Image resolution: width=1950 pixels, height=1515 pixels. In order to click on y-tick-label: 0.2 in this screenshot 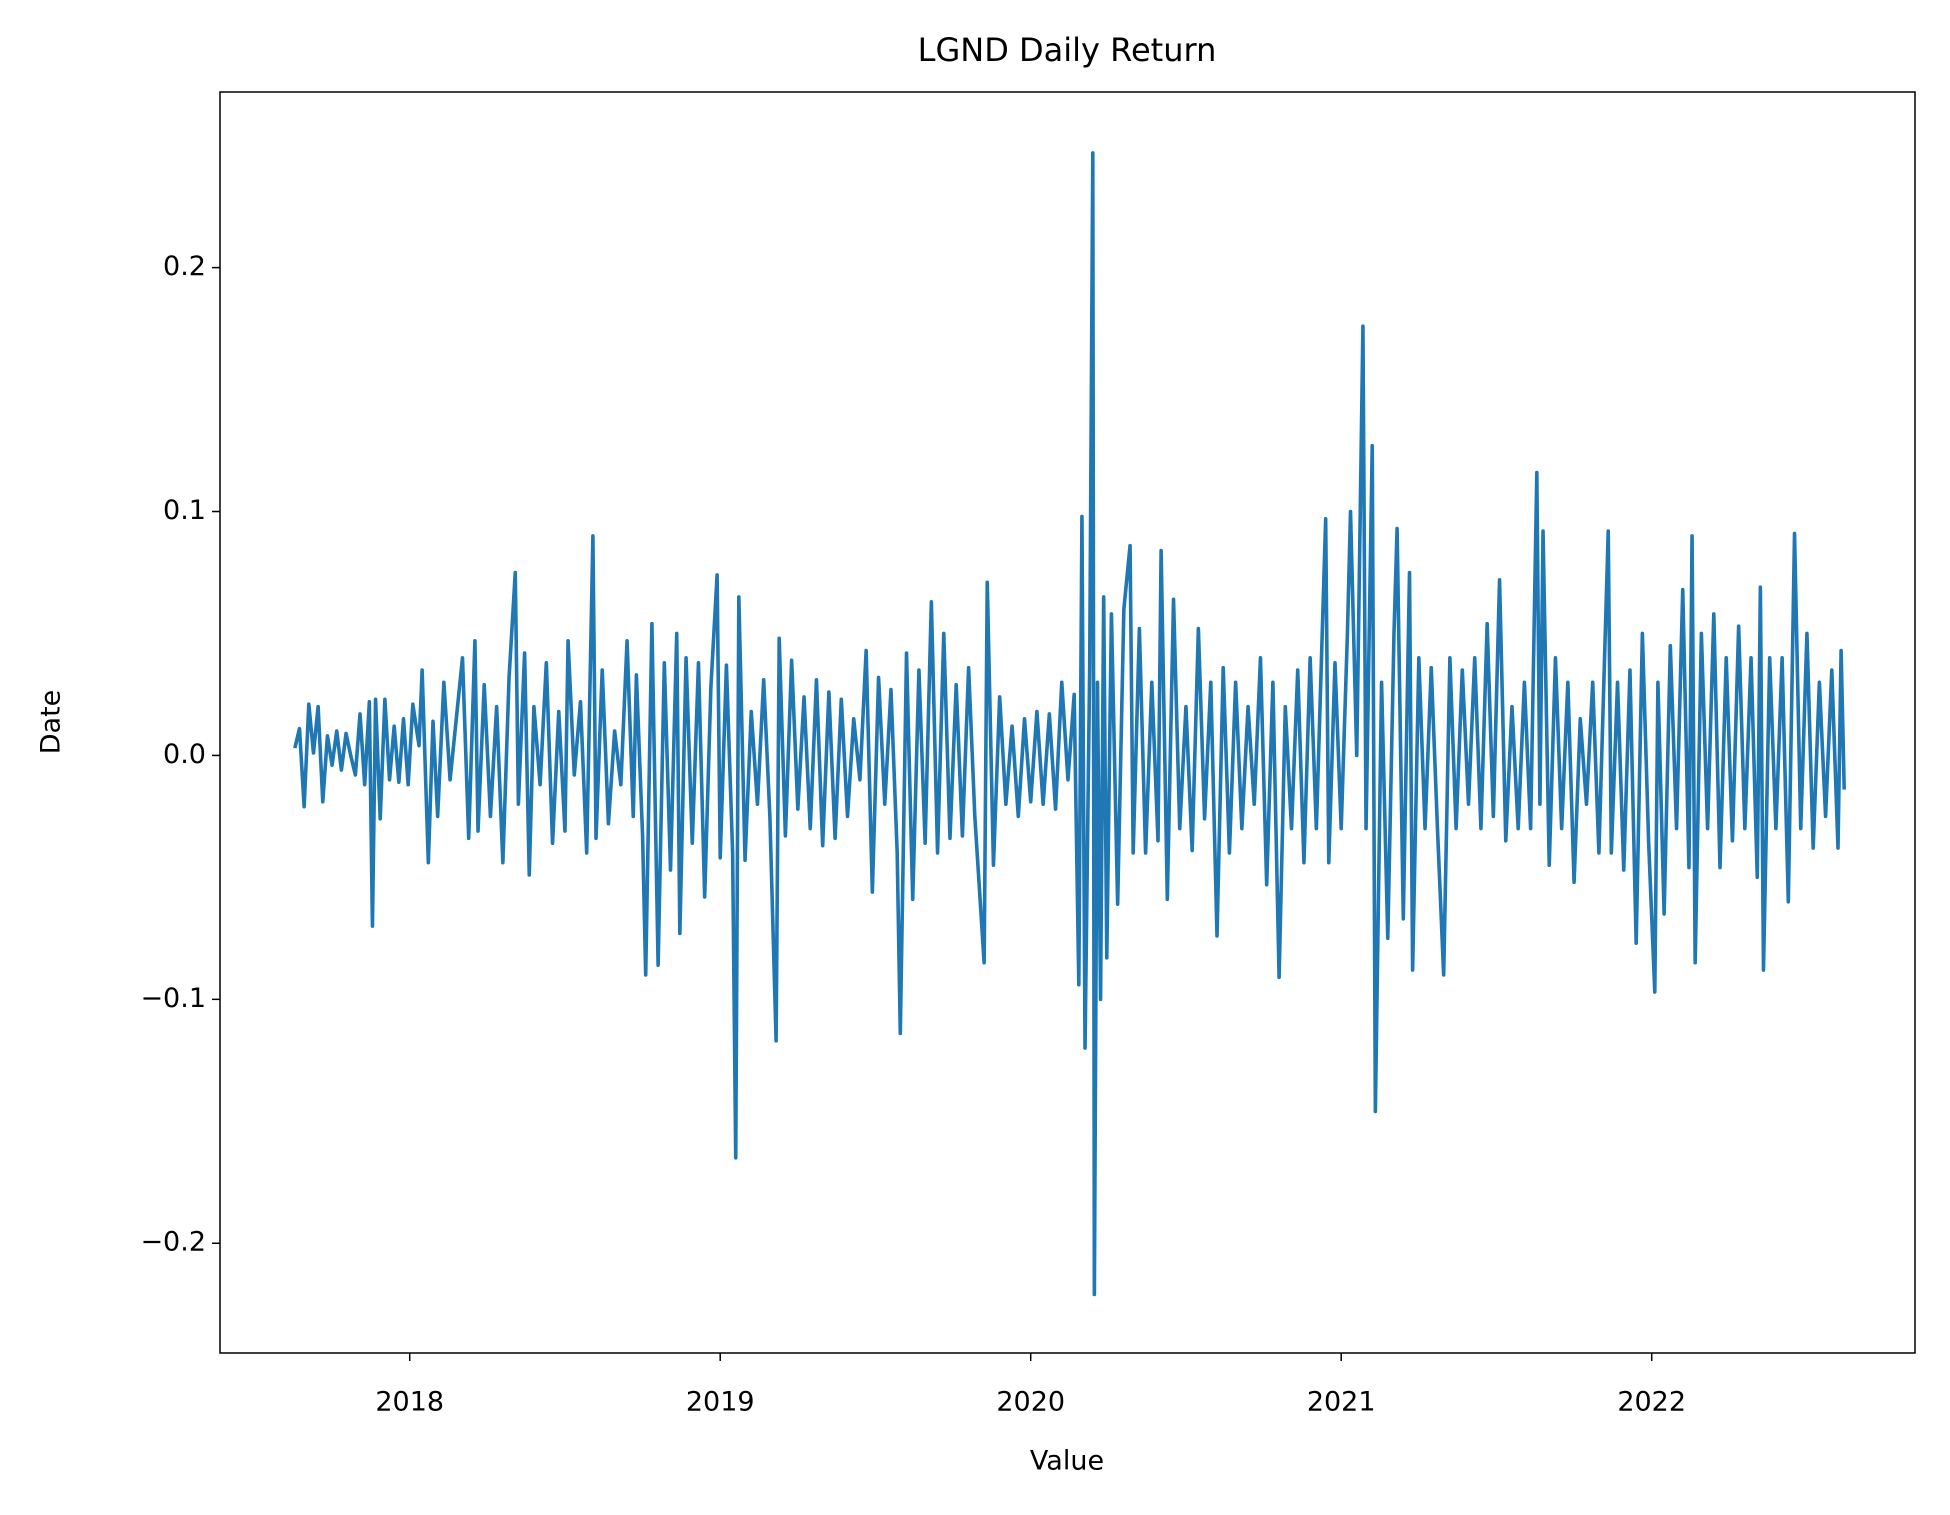, I will do `click(184, 266)`.